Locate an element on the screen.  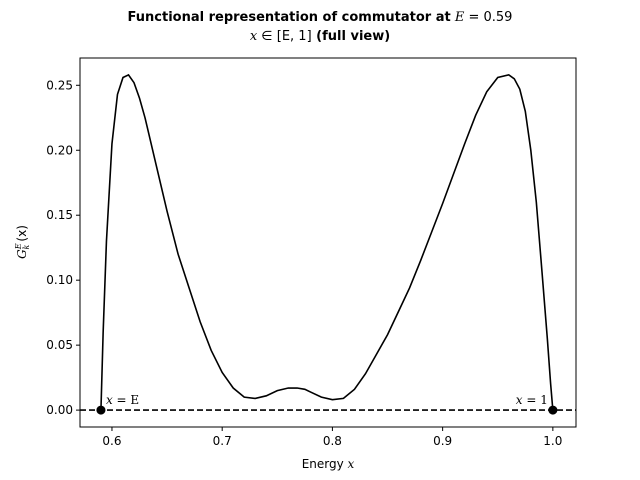
y-tick-label-2: 0.10 is located at coordinates (59, 280).